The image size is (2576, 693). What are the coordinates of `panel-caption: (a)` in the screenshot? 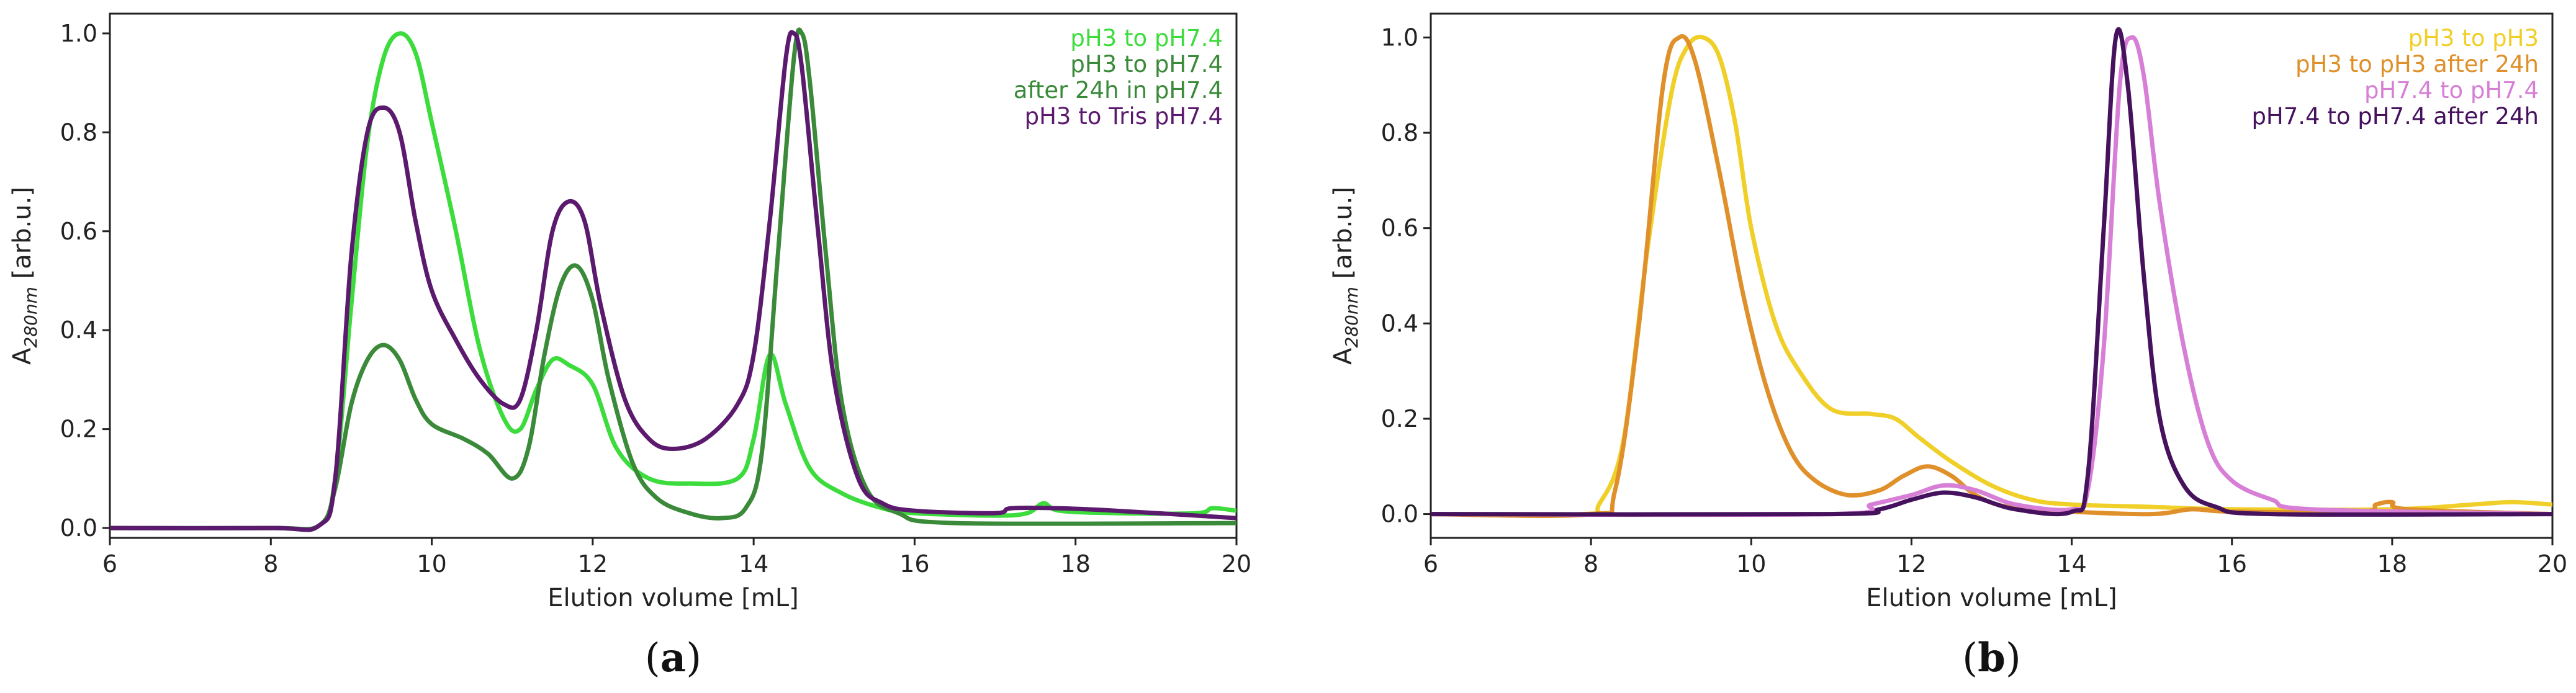 It's located at (673, 658).